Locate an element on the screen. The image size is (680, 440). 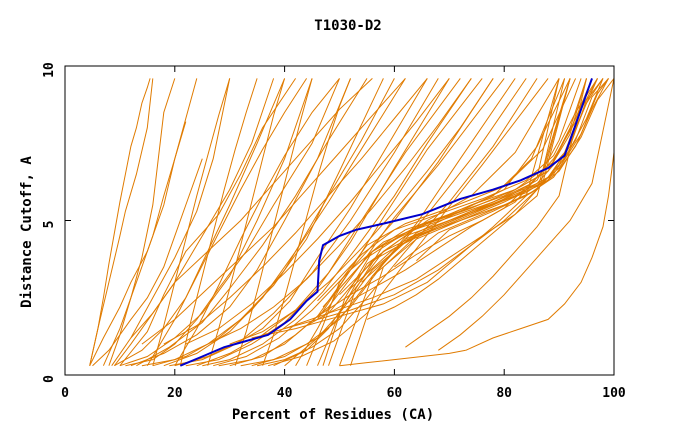
y-tick-label-0: 0 is located at coordinates (49, 379).